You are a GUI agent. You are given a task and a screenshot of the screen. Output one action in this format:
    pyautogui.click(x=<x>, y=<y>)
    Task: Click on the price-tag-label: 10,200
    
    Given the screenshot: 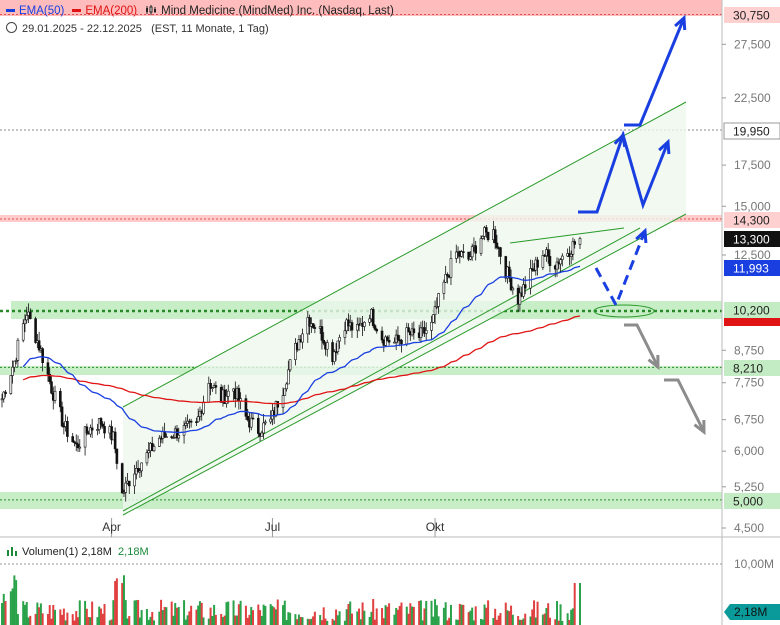 What is the action you would take?
    pyautogui.click(x=751, y=311)
    